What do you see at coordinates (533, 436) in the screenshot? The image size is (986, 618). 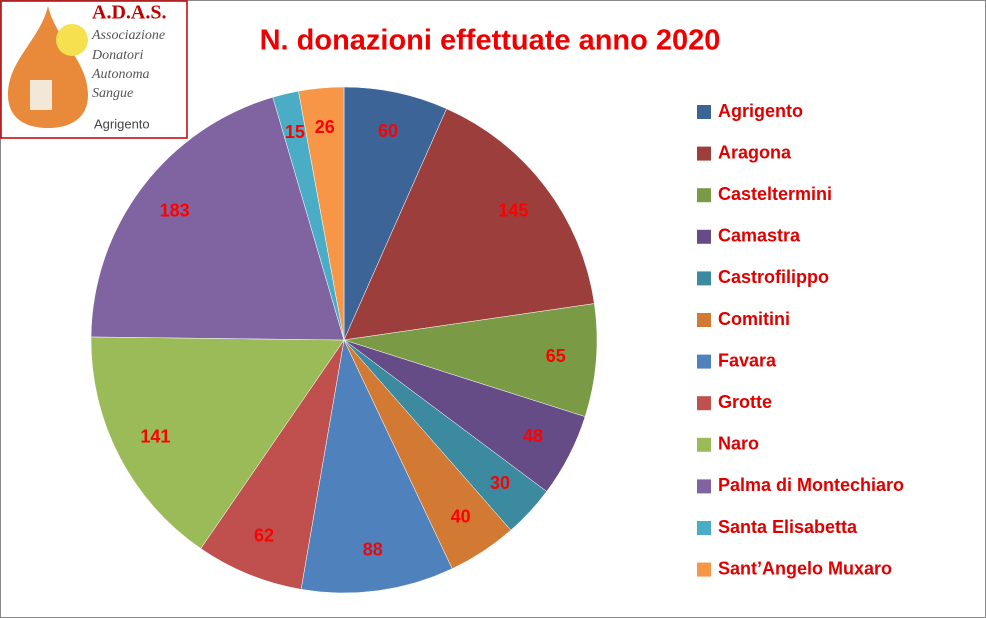 I see `data-label: 48` at bounding box center [533, 436].